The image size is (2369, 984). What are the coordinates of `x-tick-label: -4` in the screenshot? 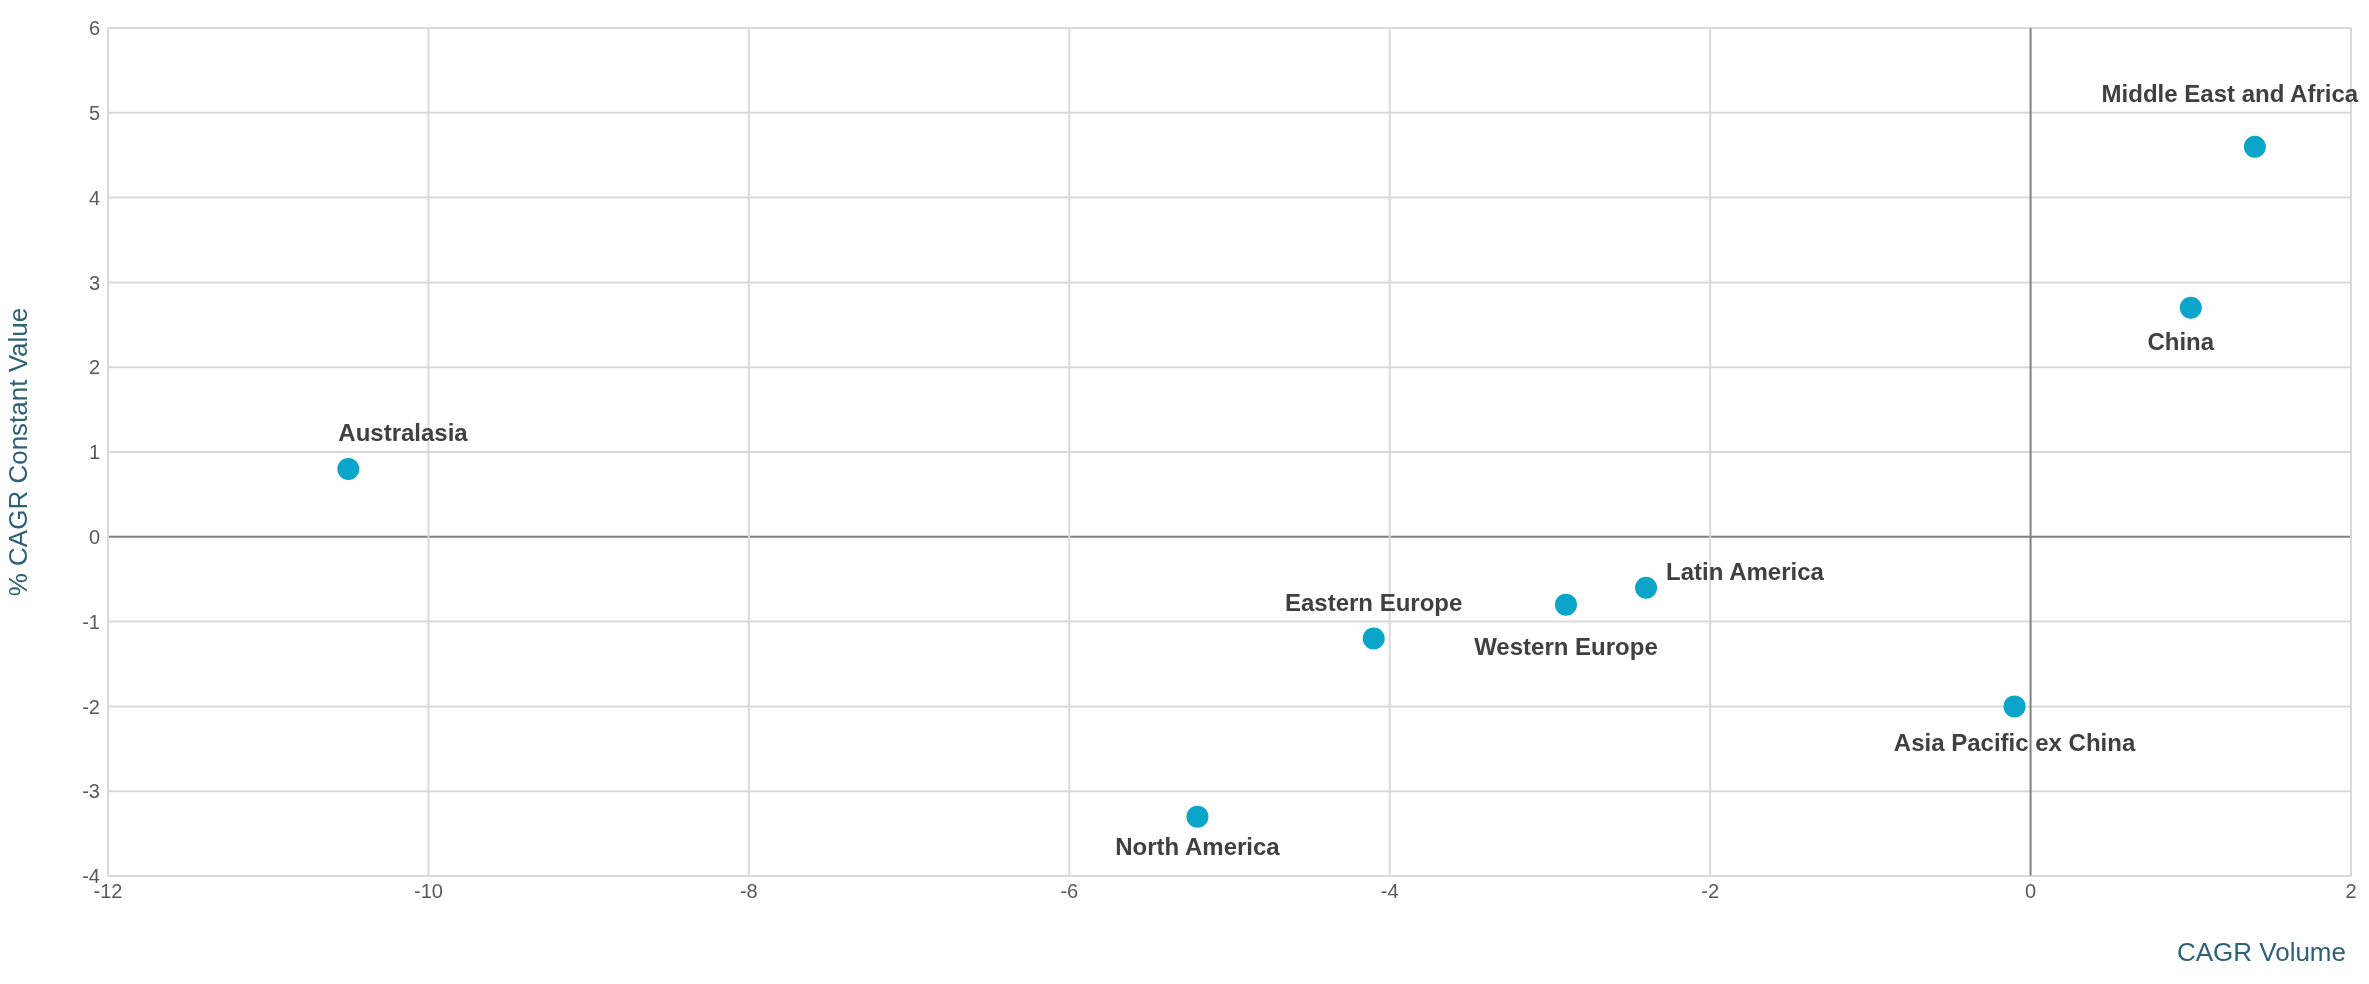 It's located at (1389, 891).